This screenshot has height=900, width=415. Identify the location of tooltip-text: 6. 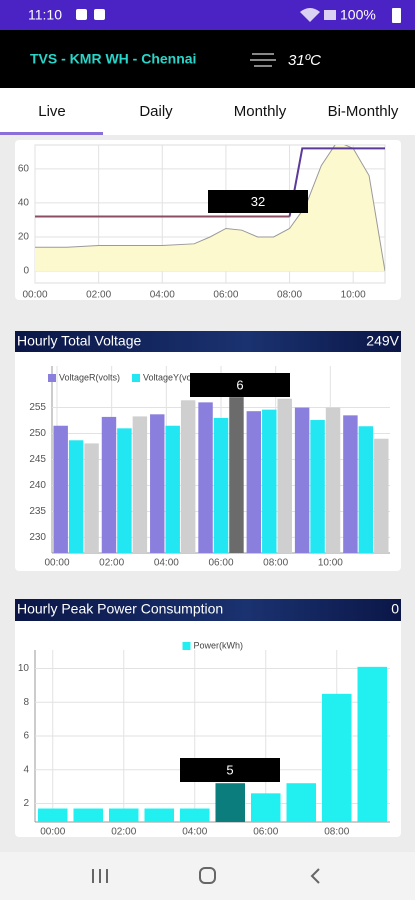
(239, 384).